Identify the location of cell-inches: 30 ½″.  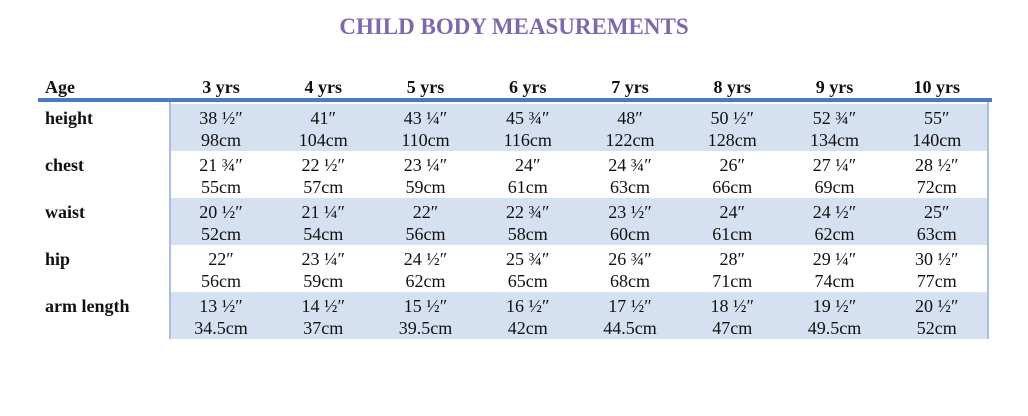
(937, 259).